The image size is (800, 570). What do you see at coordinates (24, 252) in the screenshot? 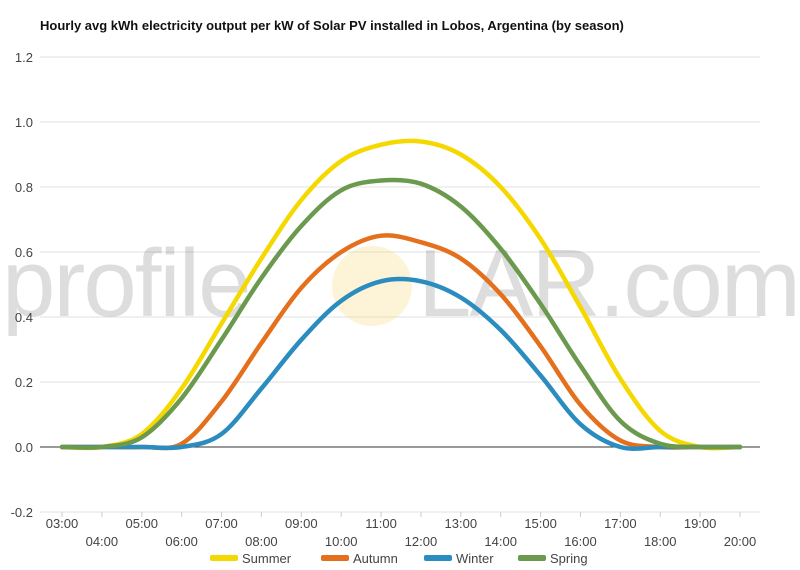
I see `y-tick-label: 0.6` at bounding box center [24, 252].